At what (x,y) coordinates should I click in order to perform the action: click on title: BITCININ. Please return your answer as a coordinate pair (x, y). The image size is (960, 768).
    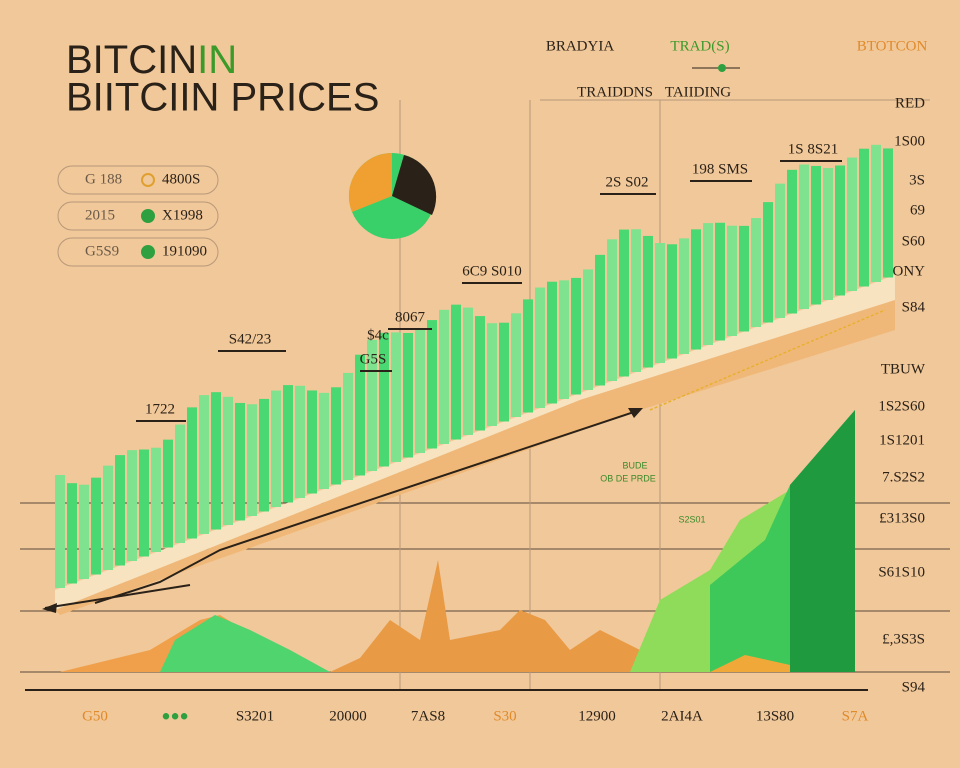
    Looking at the image, I should click on (151, 60).